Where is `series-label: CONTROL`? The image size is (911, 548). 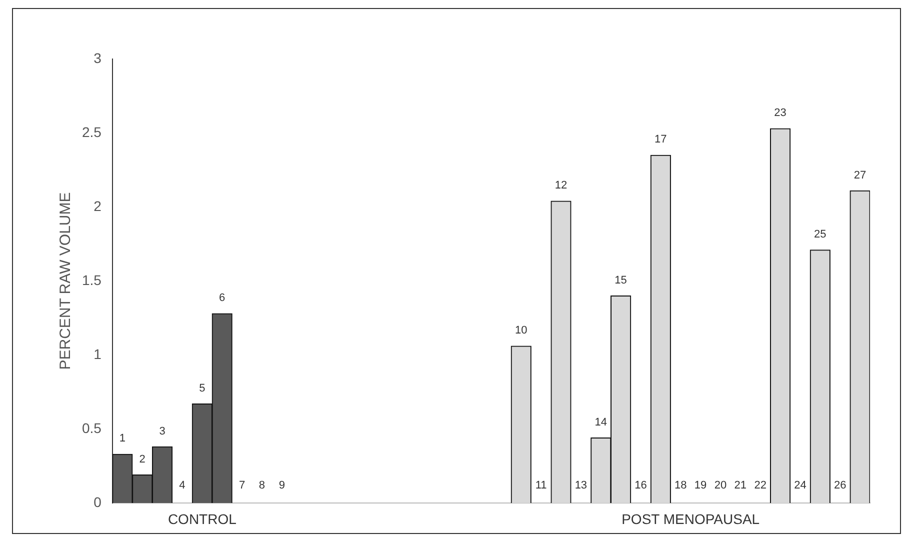 series-label: CONTROL is located at coordinates (202, 518).